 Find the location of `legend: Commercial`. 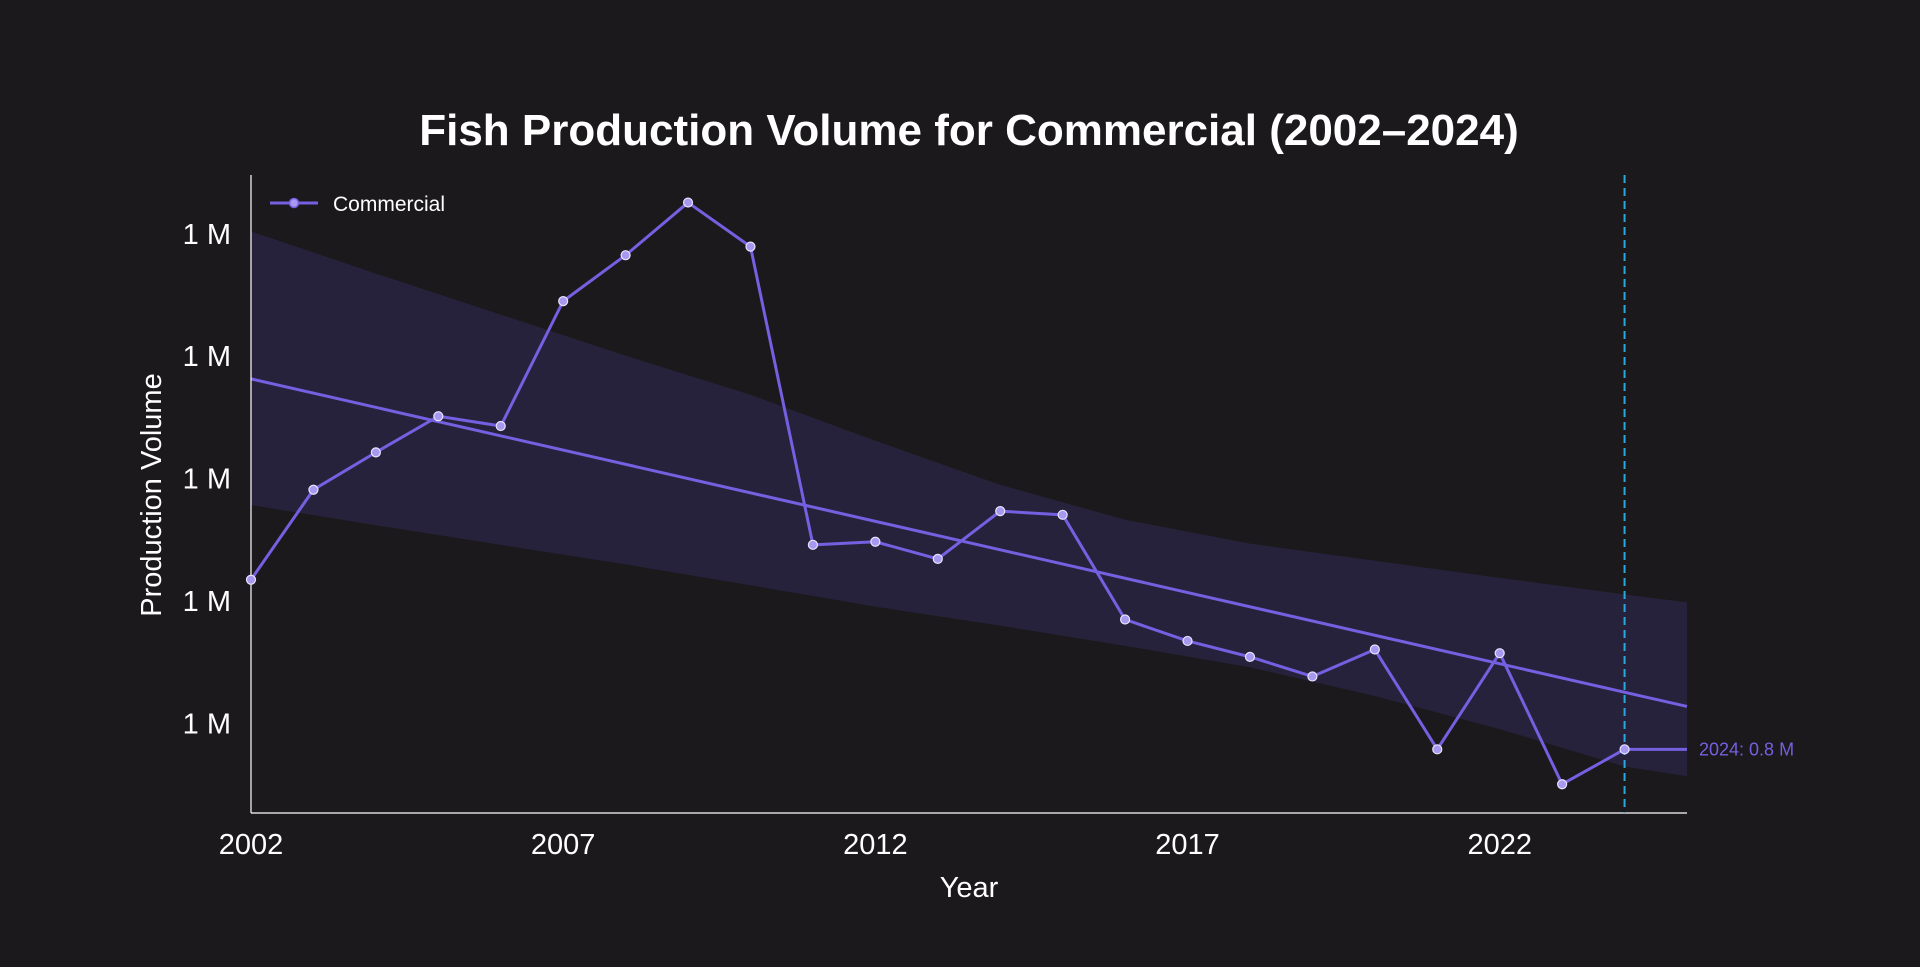

legend: Commercial is located at coordinates (357, 204).